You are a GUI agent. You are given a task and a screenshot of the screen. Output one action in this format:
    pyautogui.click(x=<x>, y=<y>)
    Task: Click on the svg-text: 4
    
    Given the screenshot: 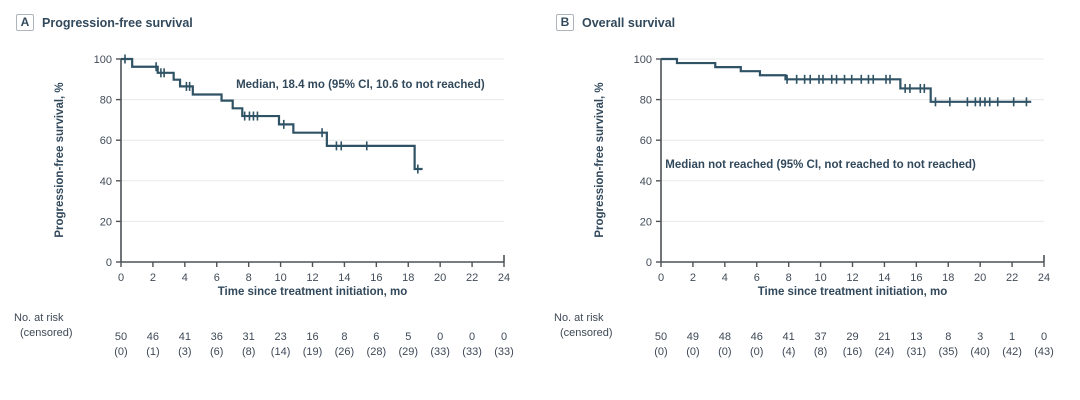 What is the action you would take?
    pyautogui.click(x=185, y=278)
    